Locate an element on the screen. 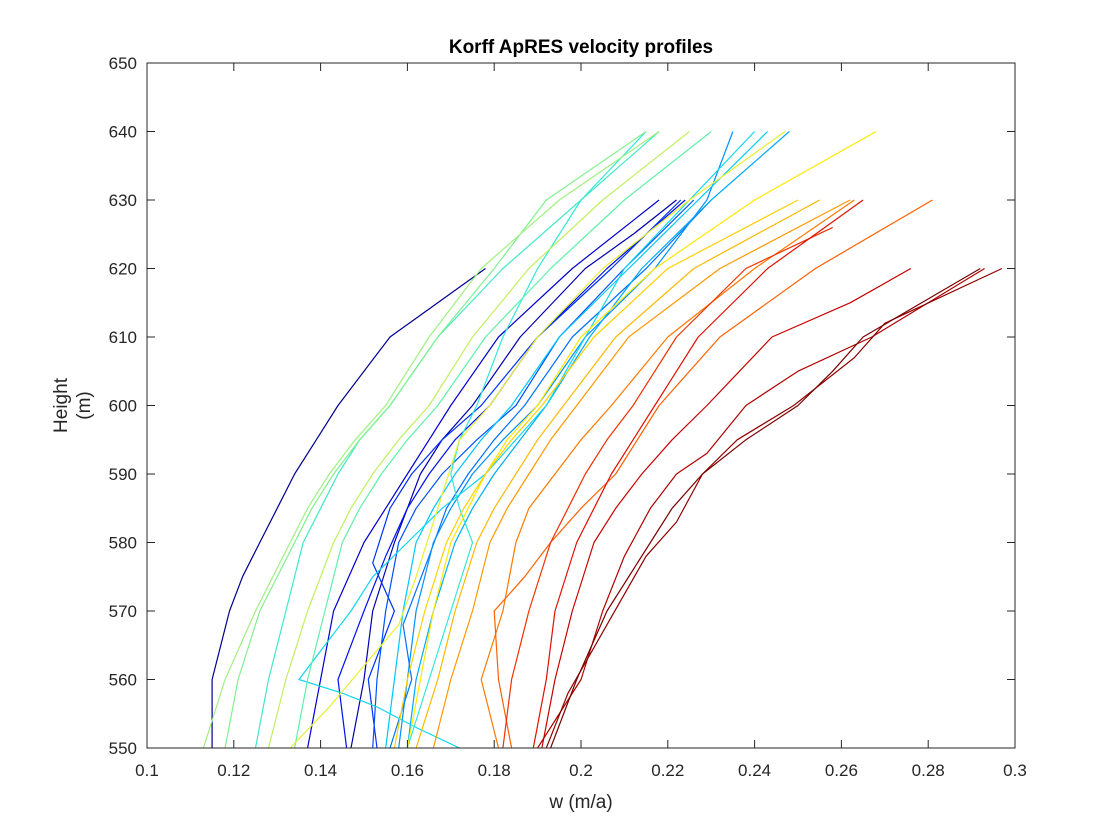 This screenshot has height=840, width=1120. x-tick-label: 0.16 is located at coordinates (407, 770).